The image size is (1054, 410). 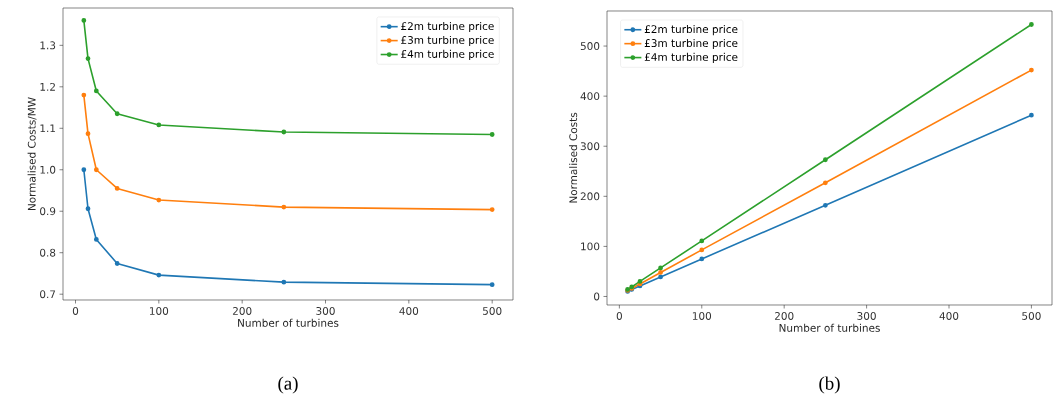 What do you see at coordinates (590, 96) in the screenshot?
I see `y-tick-label: 400` at bounding box center [590, 96].